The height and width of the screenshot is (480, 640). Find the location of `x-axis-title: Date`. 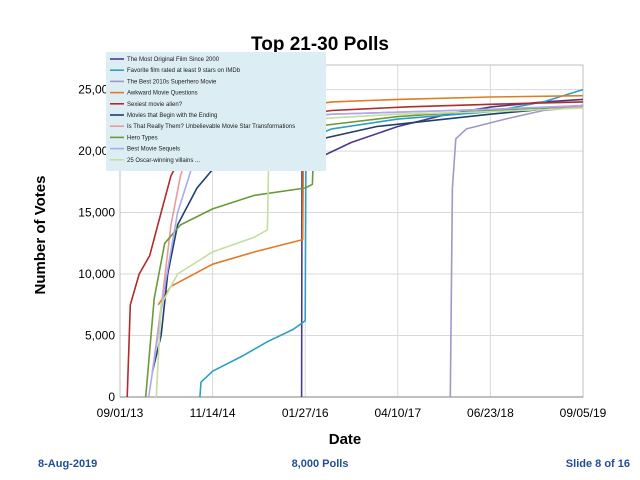

x-axis-title: Date is located at coordinates (345, 439).